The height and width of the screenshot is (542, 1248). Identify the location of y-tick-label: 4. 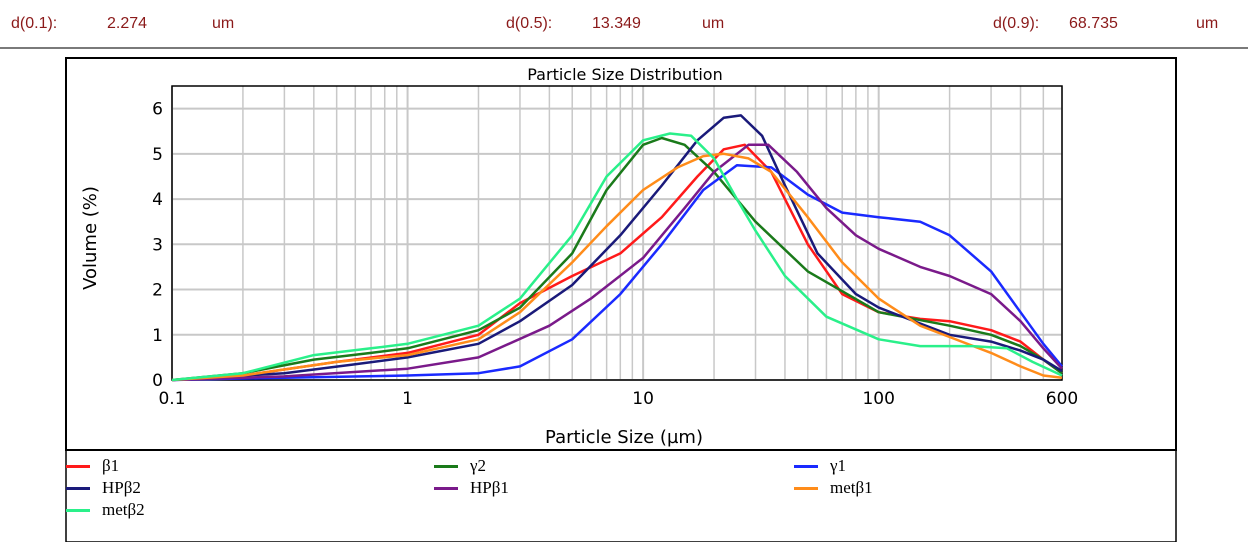
(157, 200).